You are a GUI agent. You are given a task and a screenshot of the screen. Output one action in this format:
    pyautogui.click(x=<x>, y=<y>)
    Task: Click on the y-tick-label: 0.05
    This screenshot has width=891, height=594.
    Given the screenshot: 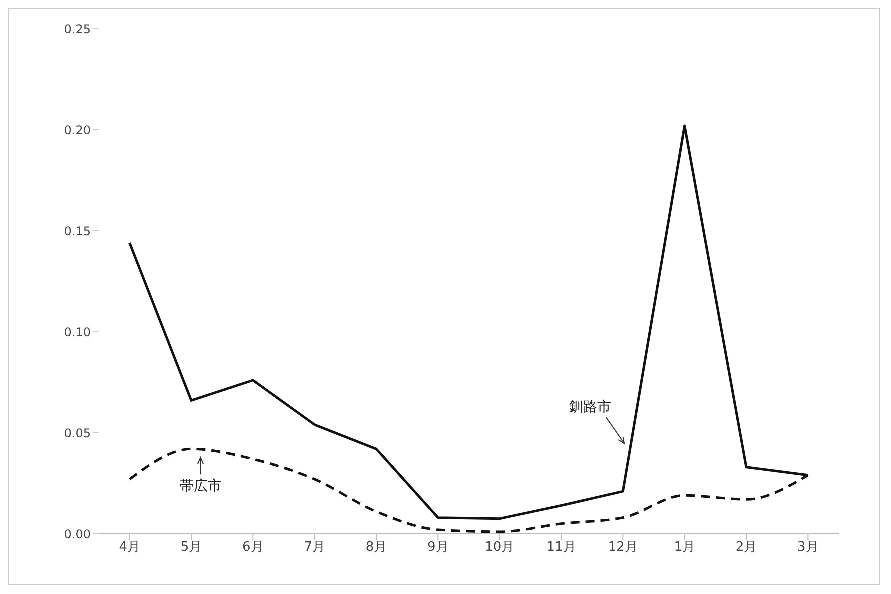 What is the action you would take?
    pyautogui.click(x=77, y=433)
    